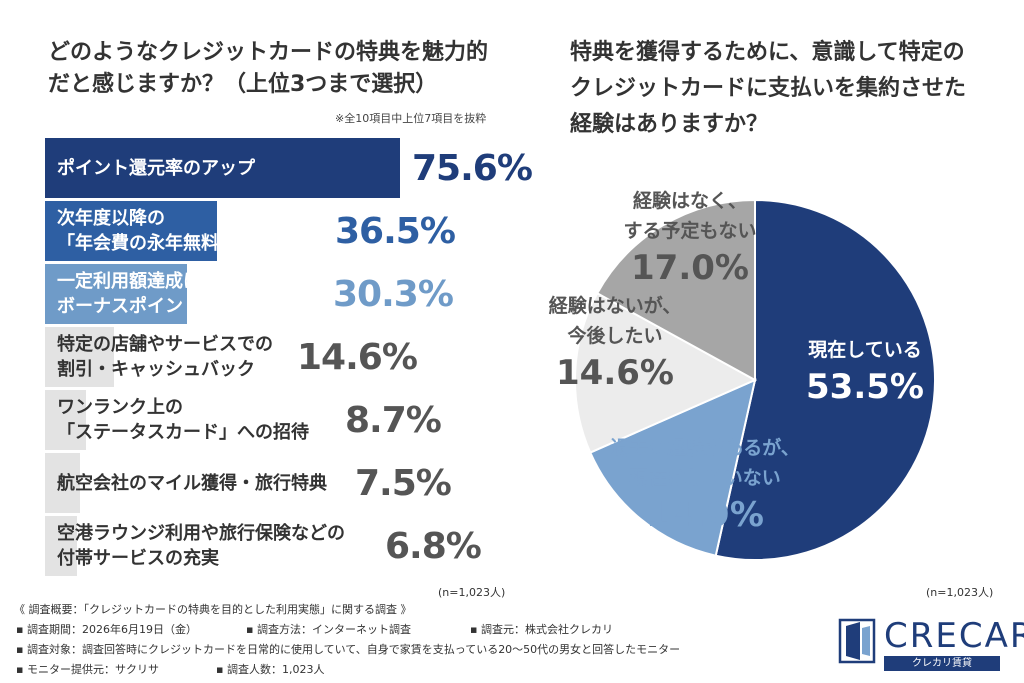  Describe the element at coordinates (111, 218) in the screenshot. I see `bar-category-line: 次年度以降の` at that location.